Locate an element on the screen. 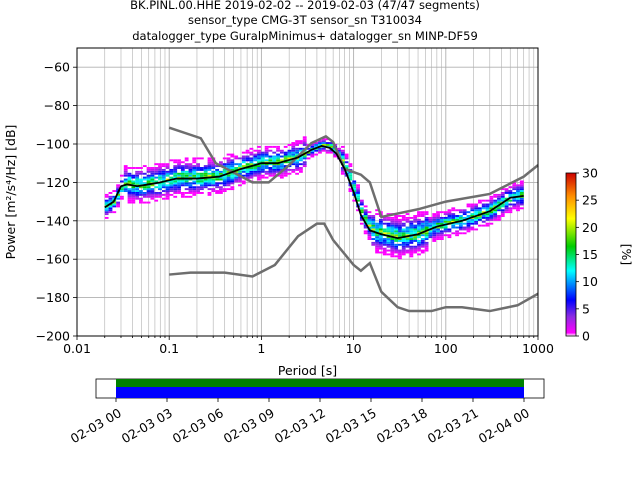 The width and height of the screenshot is (640, 480). coverage-bar-processed is located at coordinates (320, 392).